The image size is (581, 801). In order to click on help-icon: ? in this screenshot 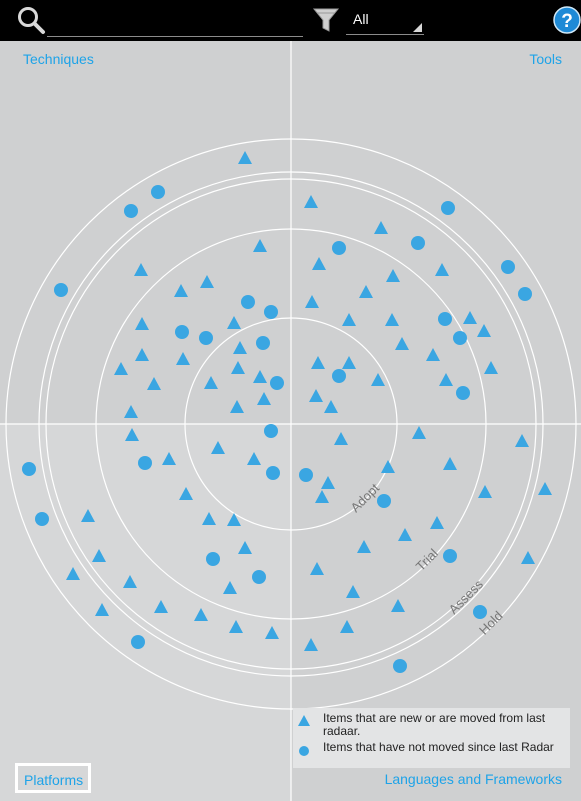, I will do `click(567, 20)`.